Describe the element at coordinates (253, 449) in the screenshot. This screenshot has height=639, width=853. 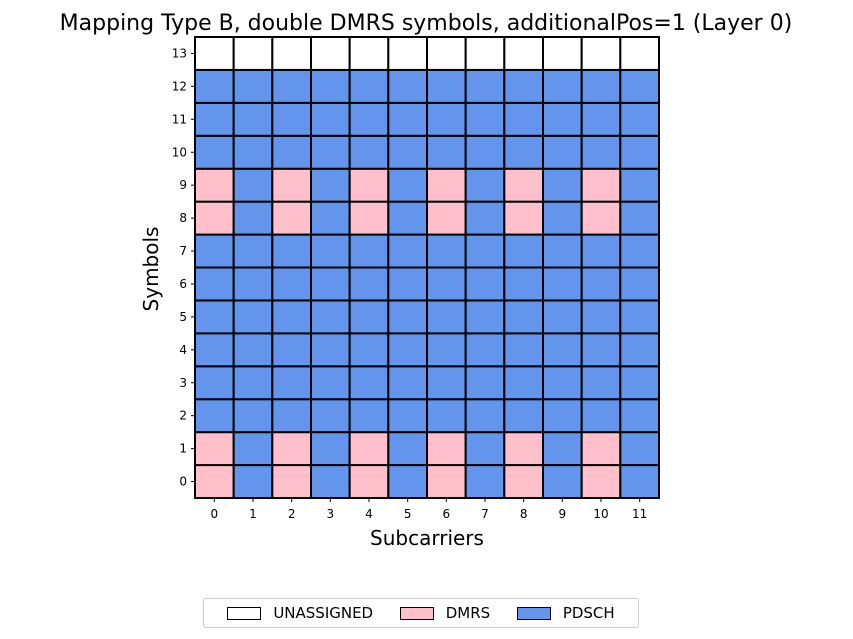
I see `cell-pdsch-s1-c1` at that location.